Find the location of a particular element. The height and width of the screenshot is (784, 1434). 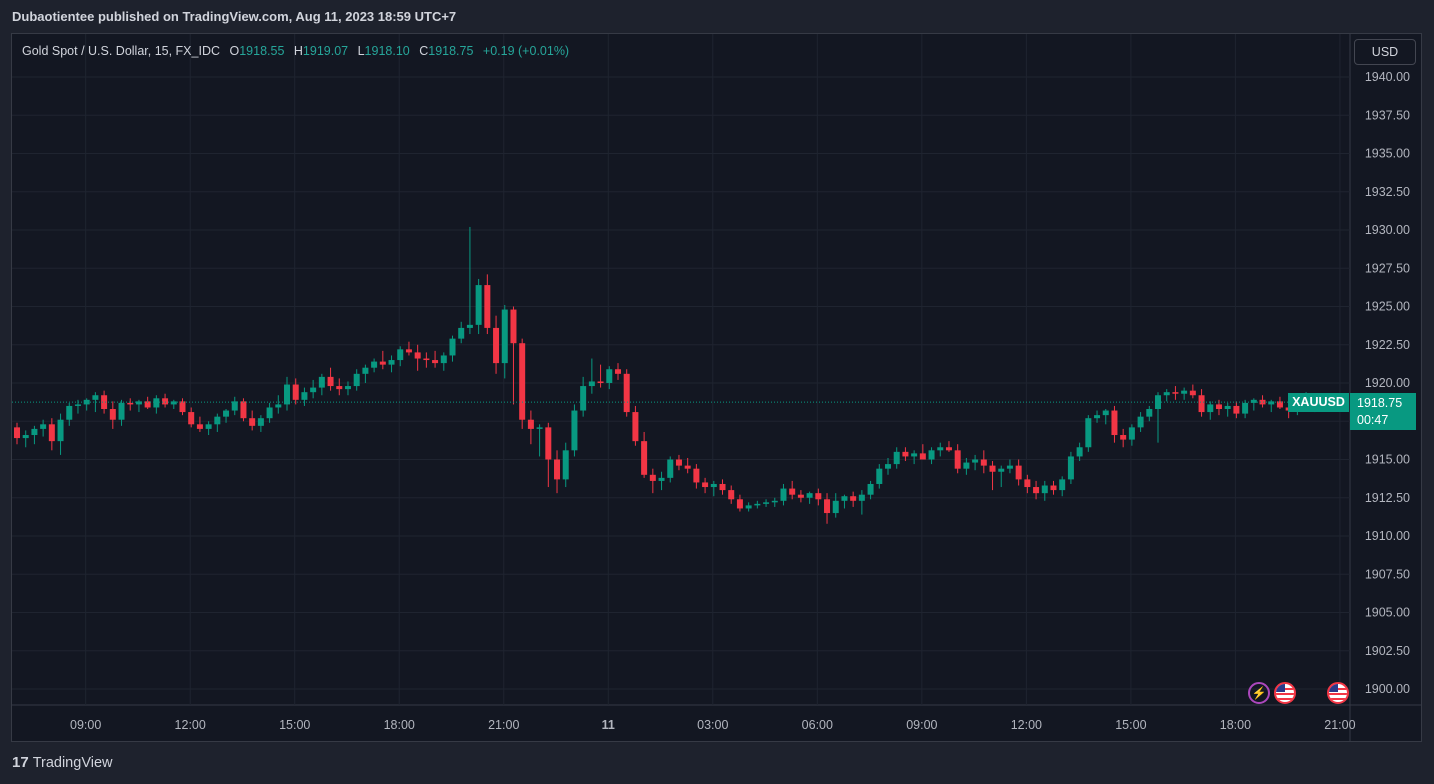

tradingview-footer: 17 TradingView is located at coordinates (62, 762).